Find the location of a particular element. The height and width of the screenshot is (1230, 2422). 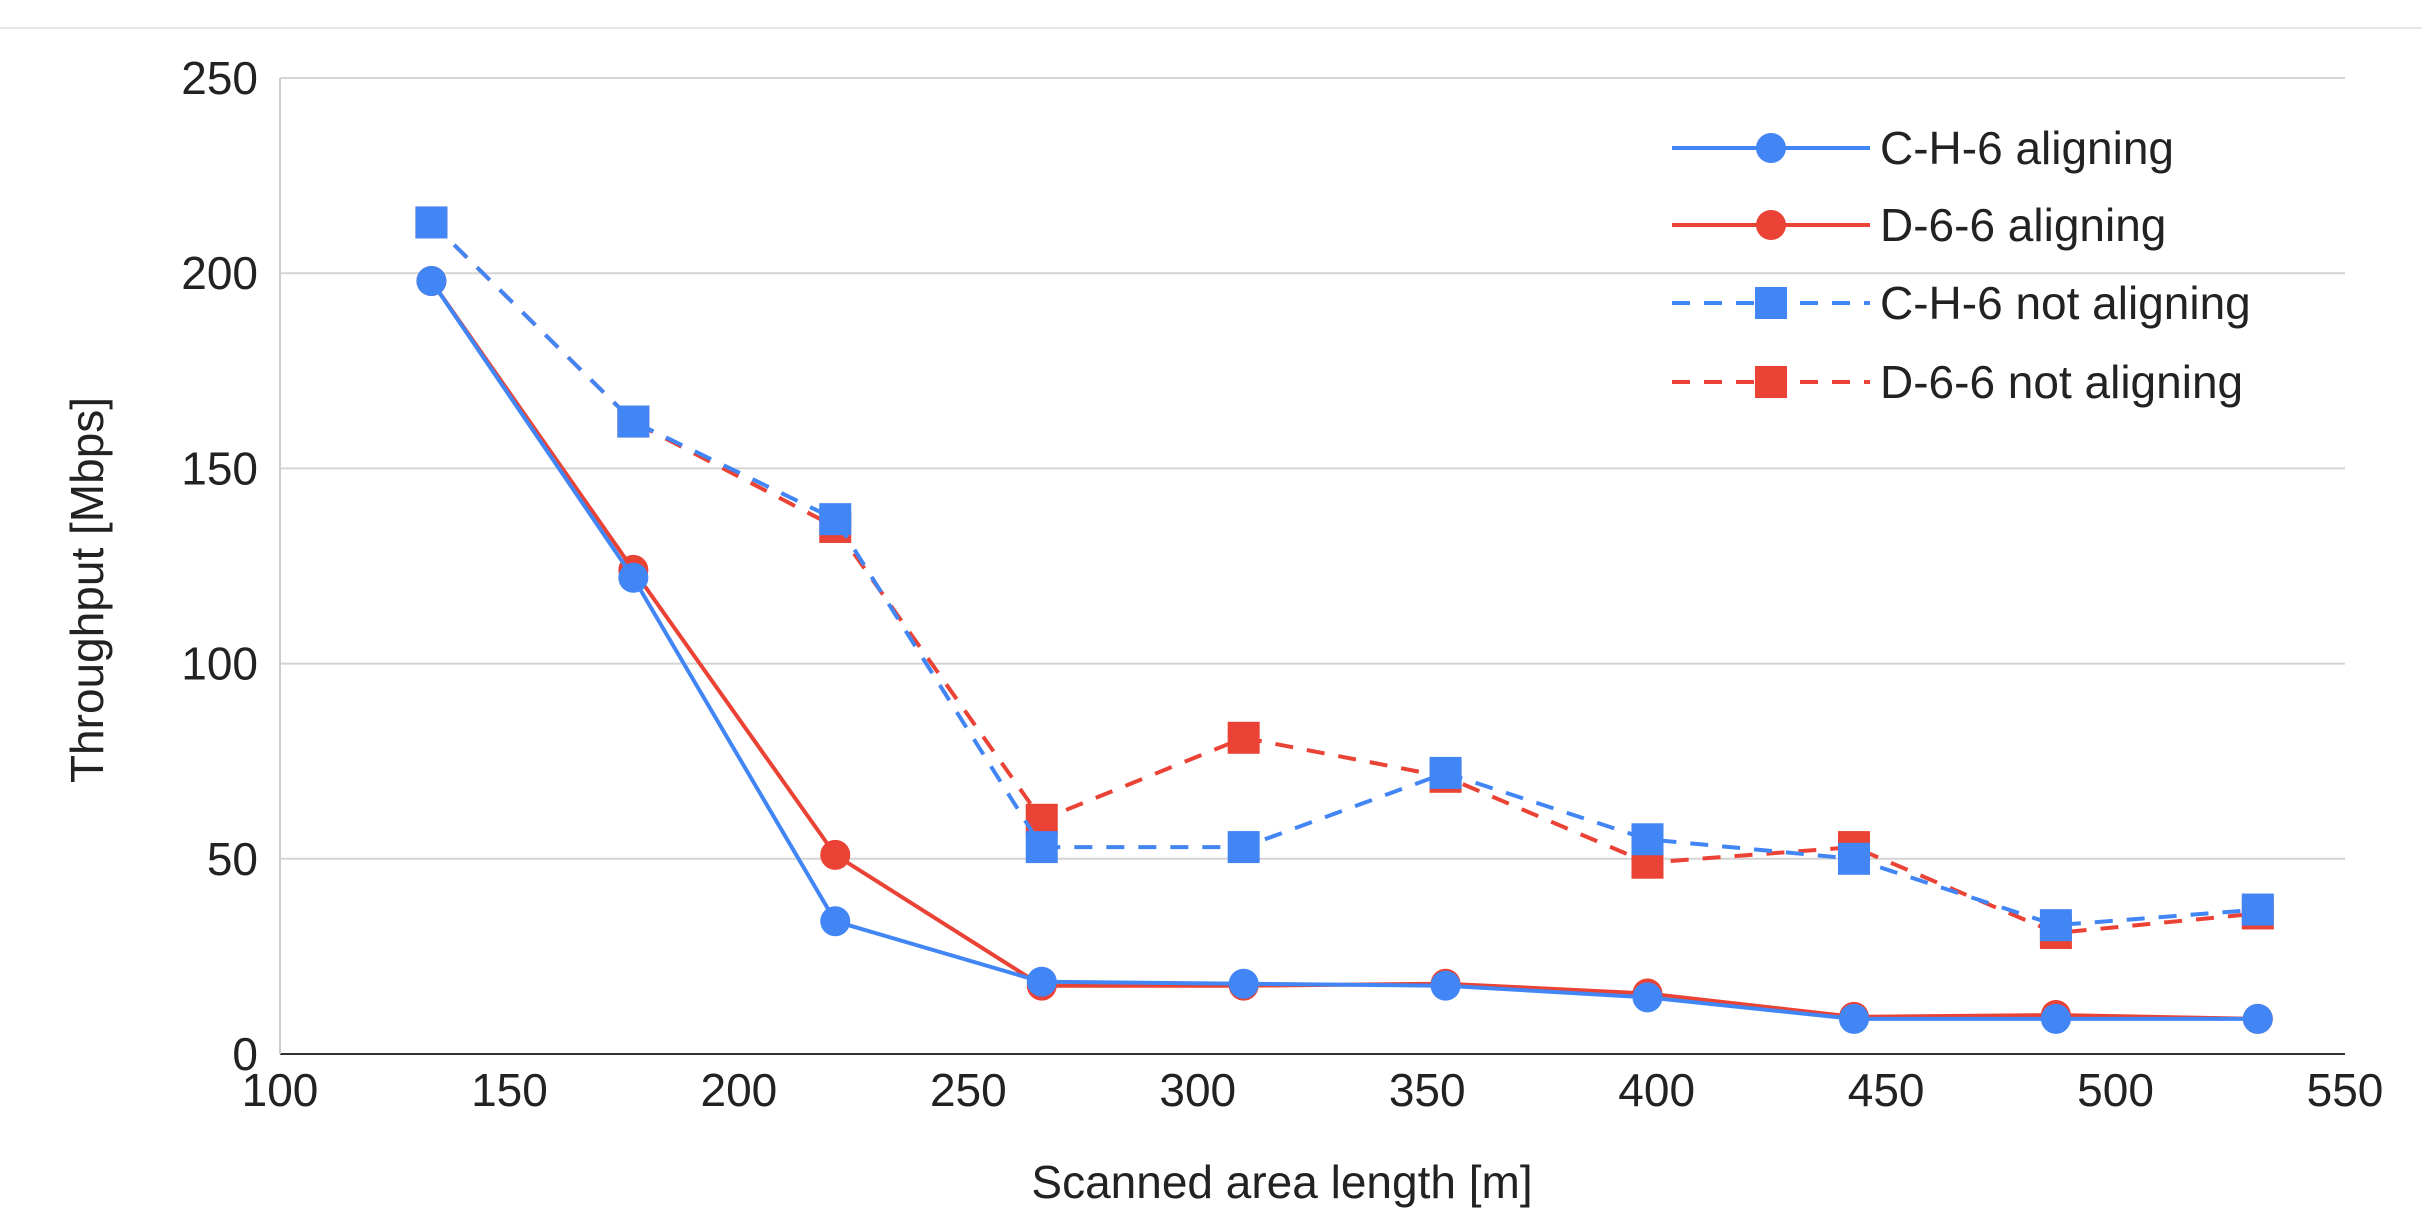

x-tick-label: 450 is located at coordinates (1886, 1090).